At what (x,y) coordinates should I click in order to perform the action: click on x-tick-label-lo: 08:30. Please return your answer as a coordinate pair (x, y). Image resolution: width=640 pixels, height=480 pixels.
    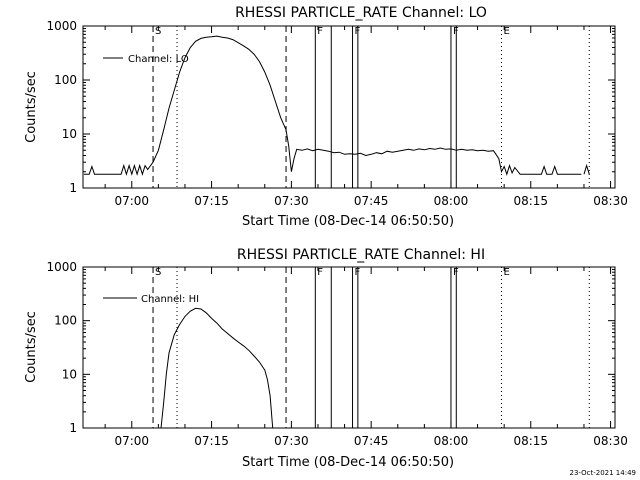
    Looking at the image, I should click on (610, 201).